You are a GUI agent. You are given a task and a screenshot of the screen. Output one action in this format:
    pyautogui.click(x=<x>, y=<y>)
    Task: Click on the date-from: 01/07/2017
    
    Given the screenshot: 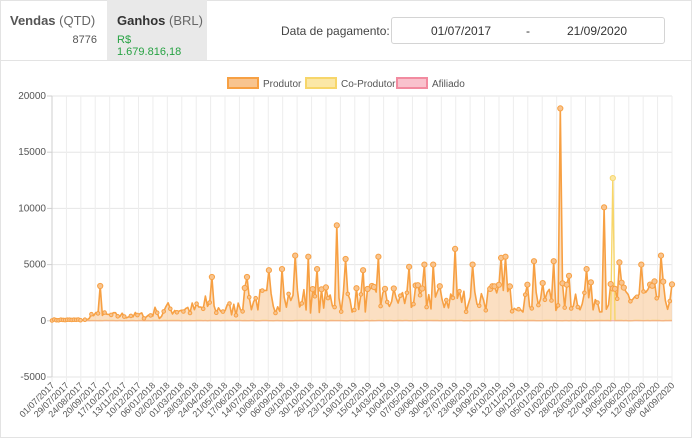 What is the action you would take?
    pyautogui.click(x=461, y=31)
    